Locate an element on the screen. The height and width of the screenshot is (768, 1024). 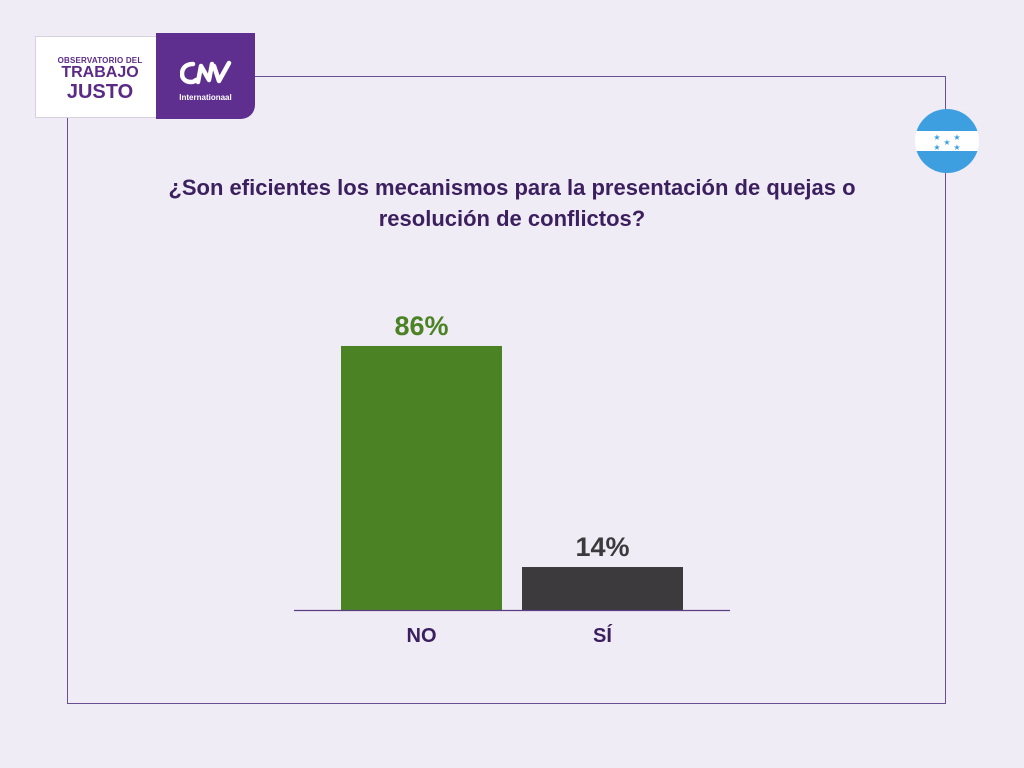
data-label: 86% is located at coordinates (421, 326).